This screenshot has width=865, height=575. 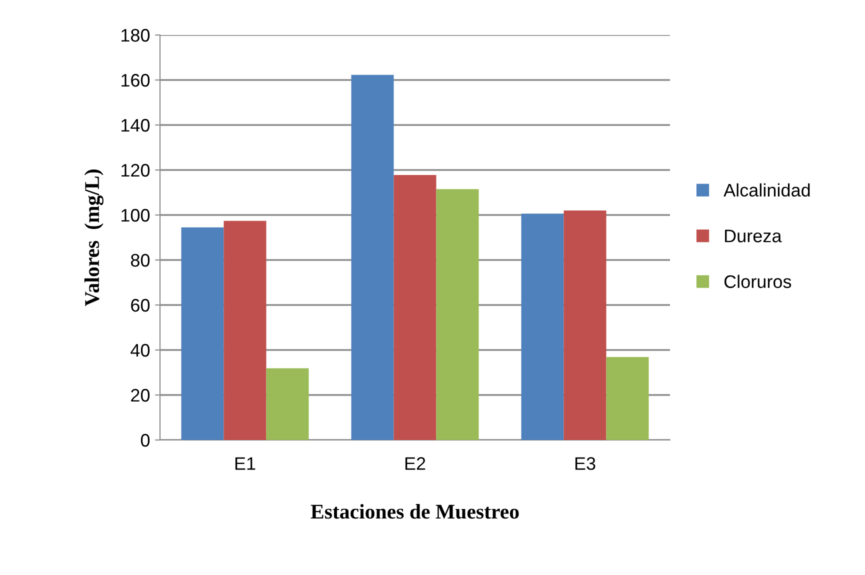 I want to click on x-tick-label: E2, so click(x=415, y=463).